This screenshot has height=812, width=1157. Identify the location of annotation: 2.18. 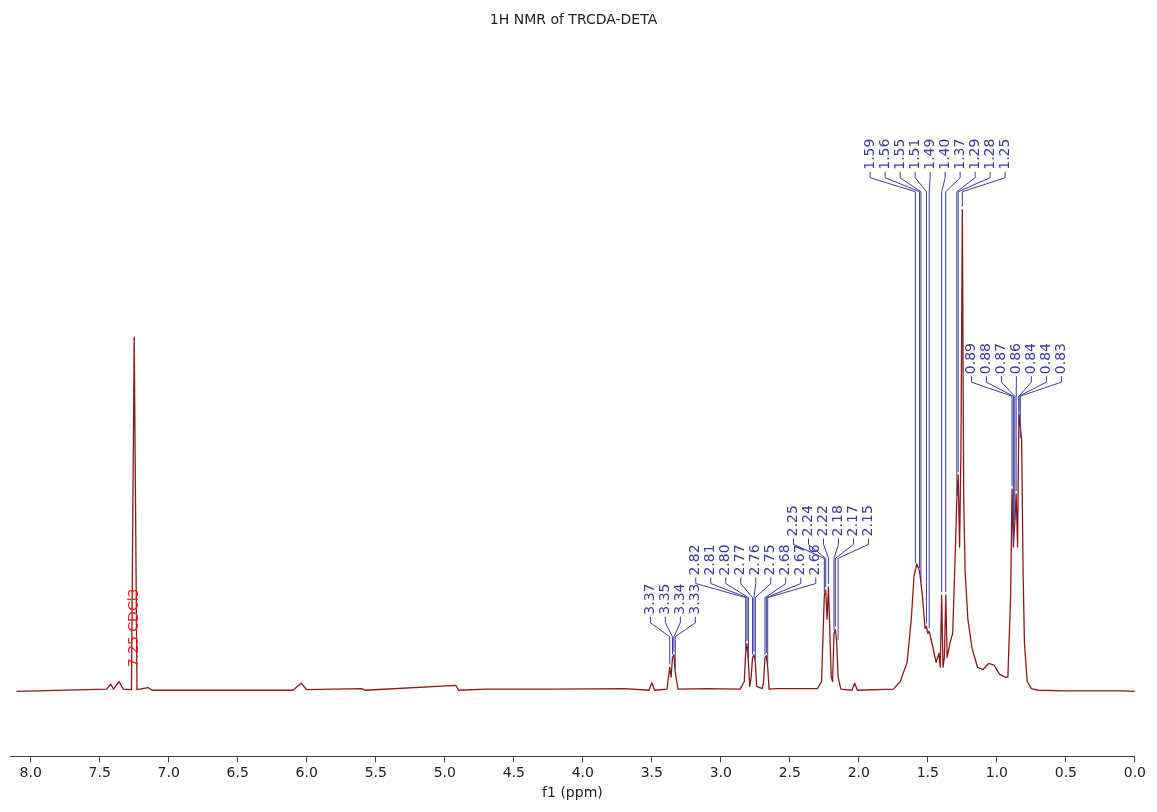
(837, 521).